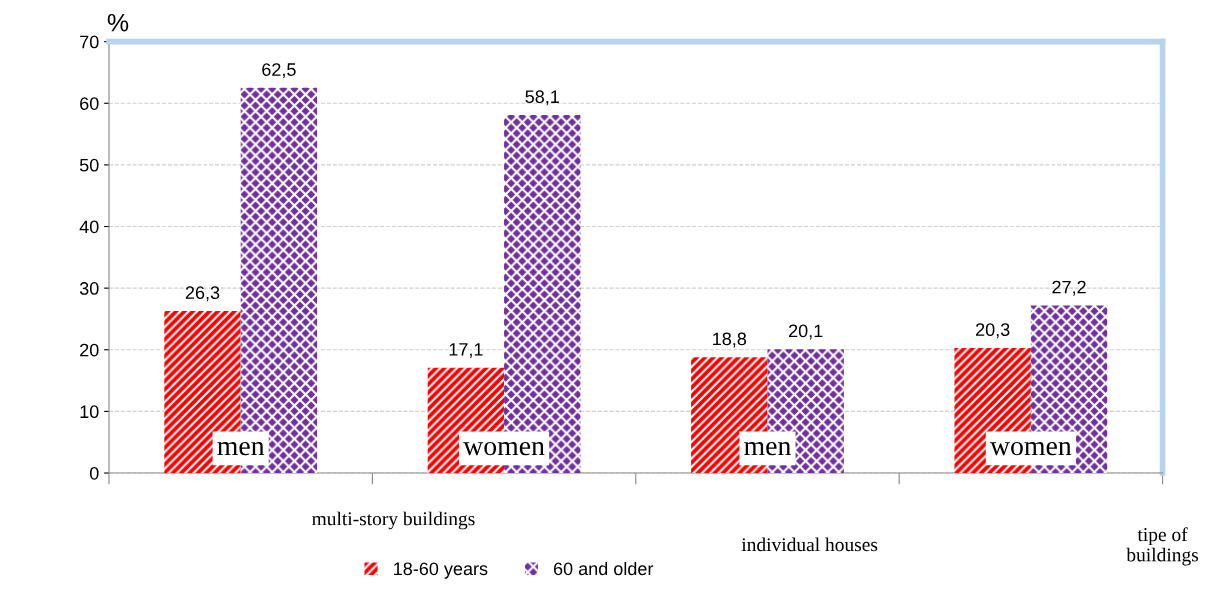 This screenshot has height=595, width=1211. What do you see at coordinates (94, 473) in the screenshot?
I see `y-tick-label: 0` at bounding box center [94, 473].